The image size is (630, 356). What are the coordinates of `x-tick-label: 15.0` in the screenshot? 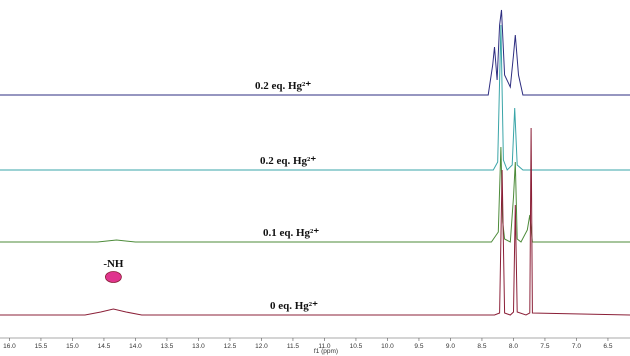 It's located at (72, 346).